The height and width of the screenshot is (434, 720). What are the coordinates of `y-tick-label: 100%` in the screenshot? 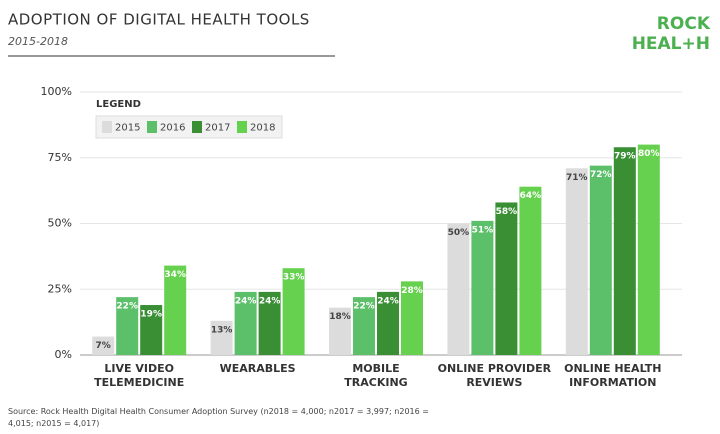 It's located at (56, 91).